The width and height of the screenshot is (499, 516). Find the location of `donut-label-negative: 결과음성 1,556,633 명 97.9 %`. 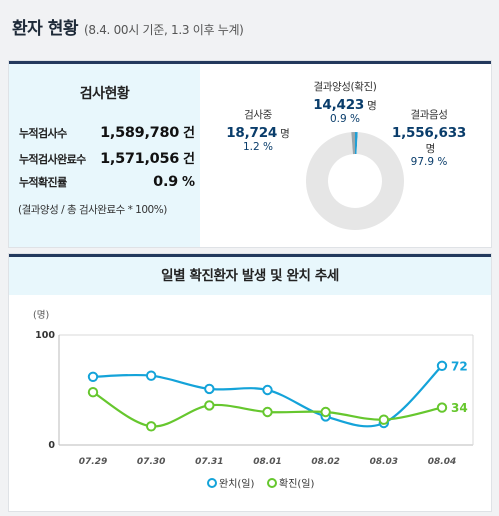

donut-label-negative: 결과음성 1,556,633 명 97.9 % is located at coordinates (429, 137).